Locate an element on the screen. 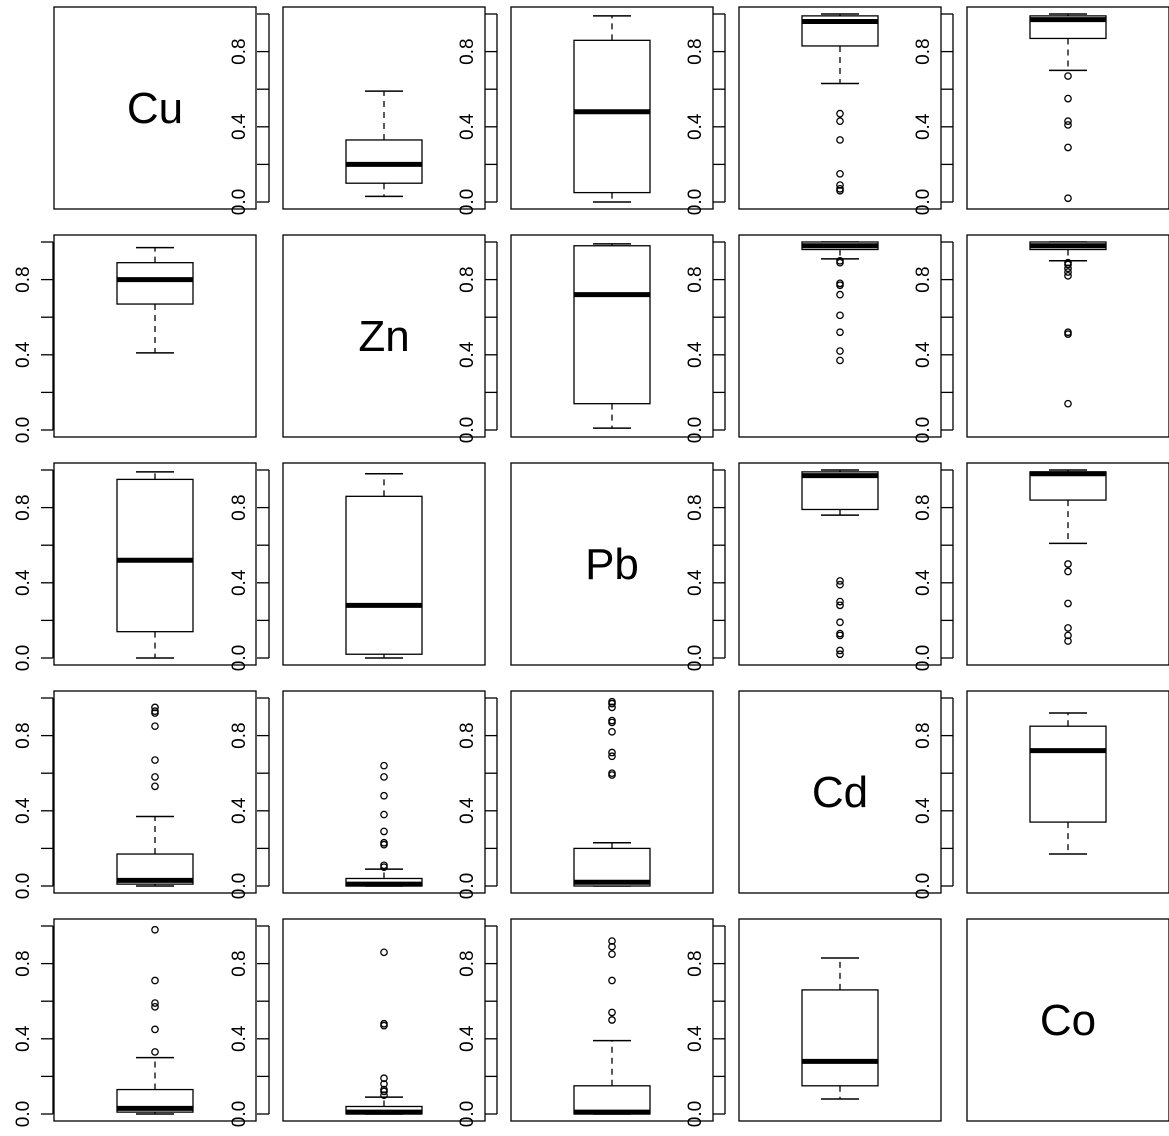 The width and height of the screenshot is (1169, 1136). panel-r3-c2: 0.0 0.4 0.8 is located at coordinates (357, 566).